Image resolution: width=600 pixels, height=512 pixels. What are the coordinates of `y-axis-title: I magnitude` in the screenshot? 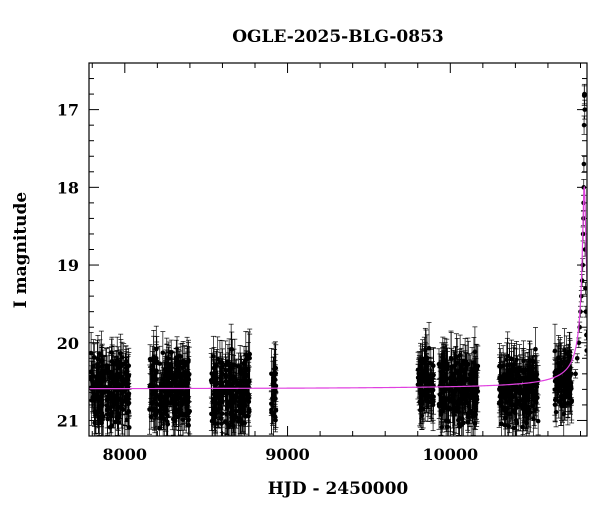 It's located at (21, 250).